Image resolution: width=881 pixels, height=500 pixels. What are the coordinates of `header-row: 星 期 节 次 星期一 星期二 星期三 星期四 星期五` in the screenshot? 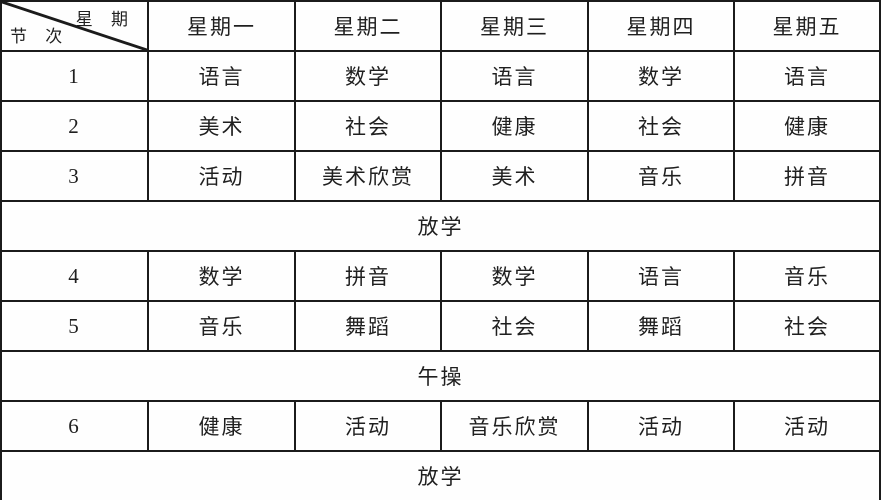 It's located at (440, 26).